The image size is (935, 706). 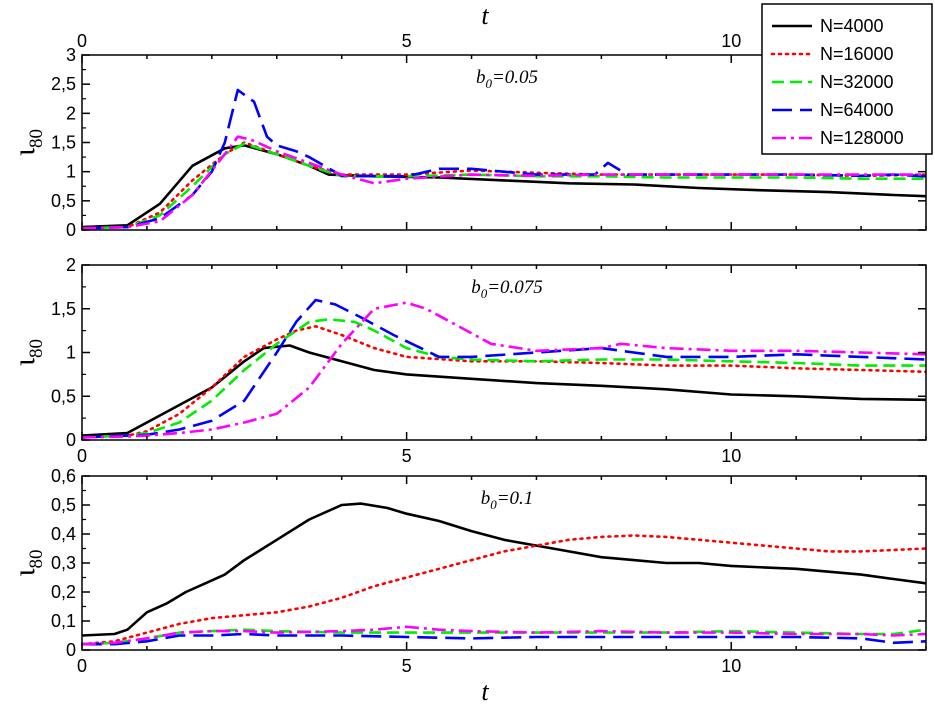 I want to click on panel-1-y-axis-label: ι80, so click(x=27, y=142).